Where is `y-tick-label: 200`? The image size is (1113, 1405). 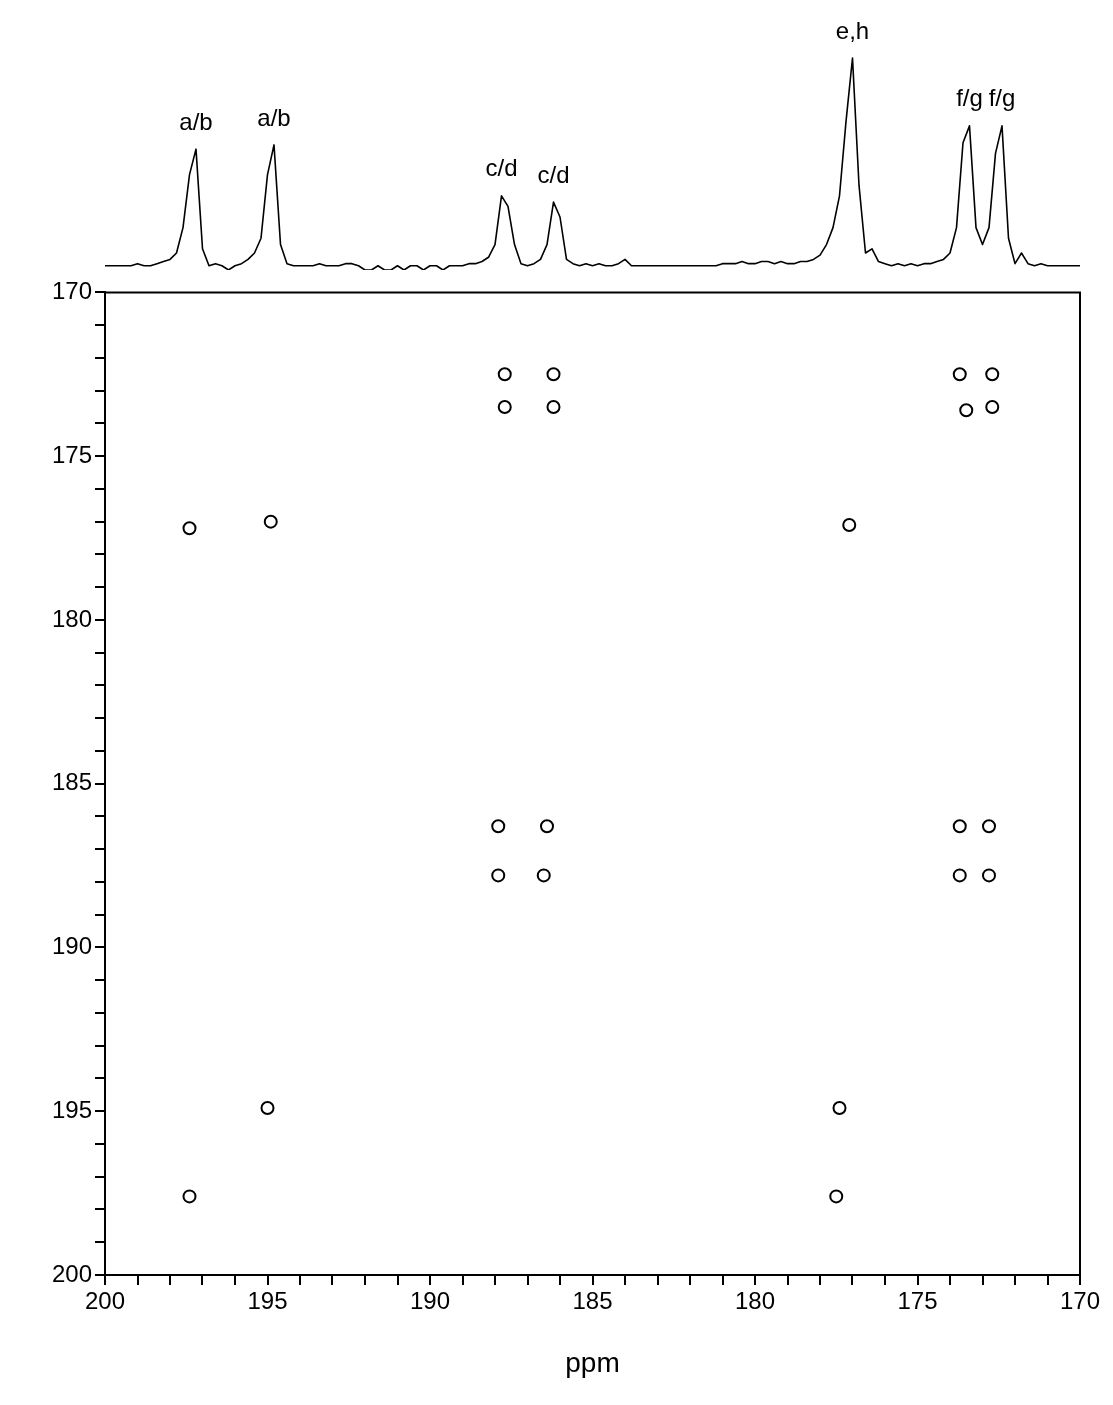 y-tick-label: 200 is located at coordinates (71, 1273).